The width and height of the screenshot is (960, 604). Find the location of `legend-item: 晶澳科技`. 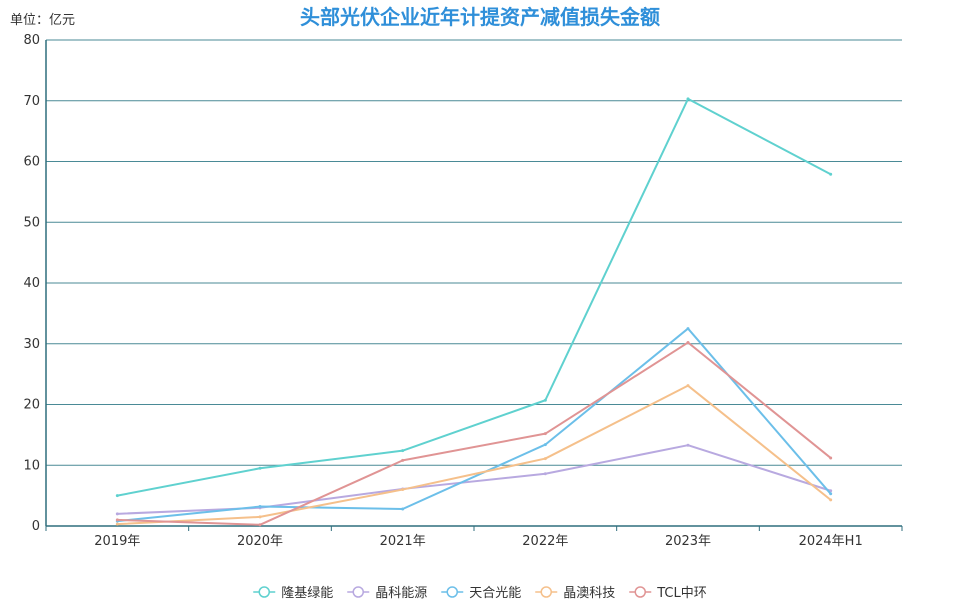

legend-item: 晶澳科技 is located at coordinates (575, 593).